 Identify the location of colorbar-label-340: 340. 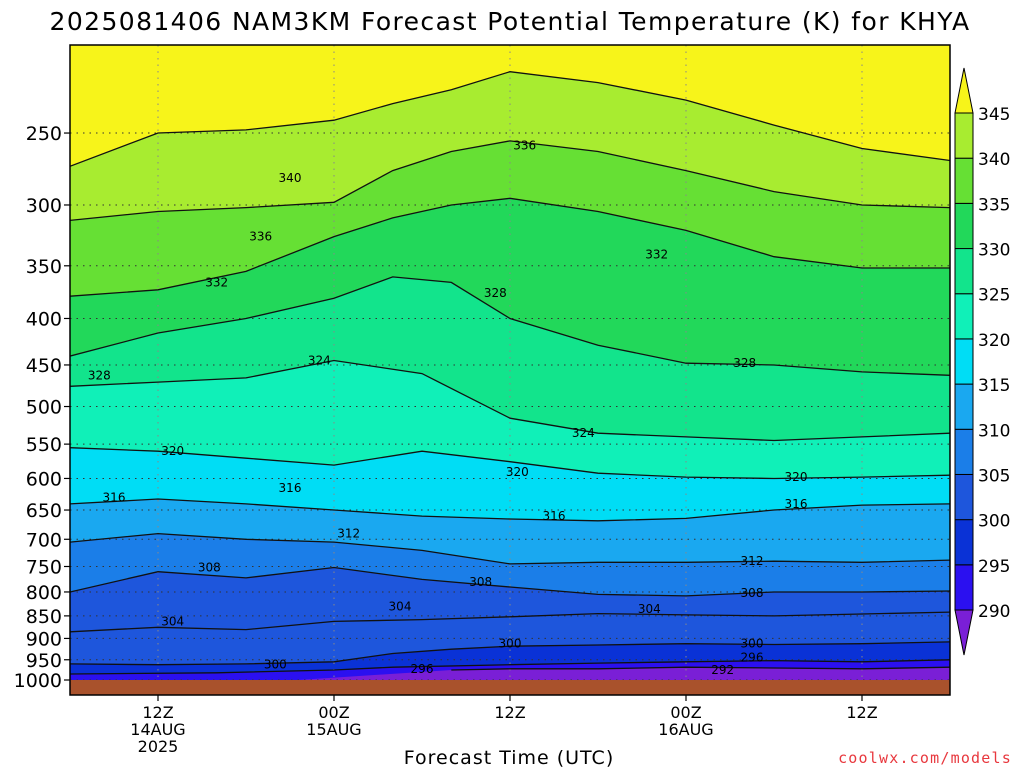
(994, 160).